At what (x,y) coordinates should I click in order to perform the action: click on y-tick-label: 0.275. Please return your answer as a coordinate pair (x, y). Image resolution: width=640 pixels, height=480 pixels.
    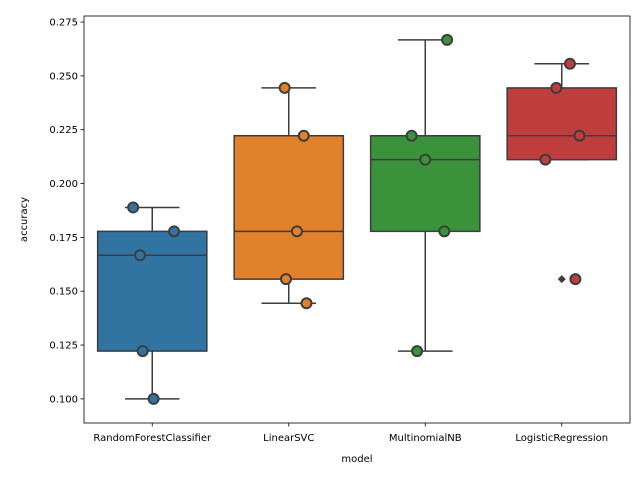
    Looking at the image, I should click on (63, 23).